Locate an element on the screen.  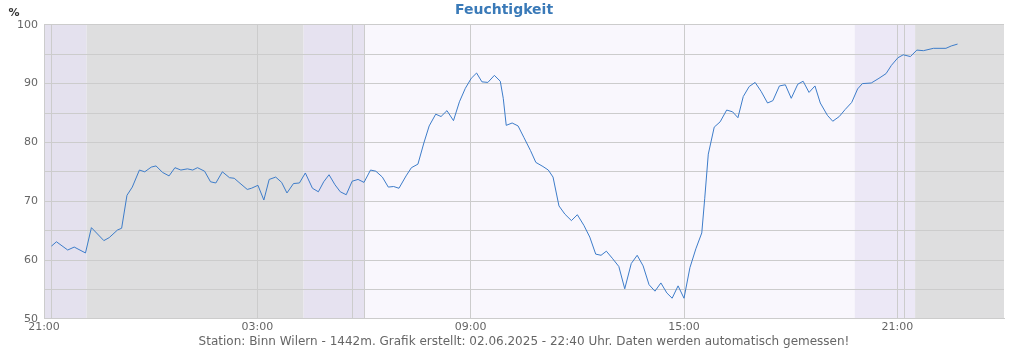
x-tick-label: 09:00 is located at coordinates (470, 327).